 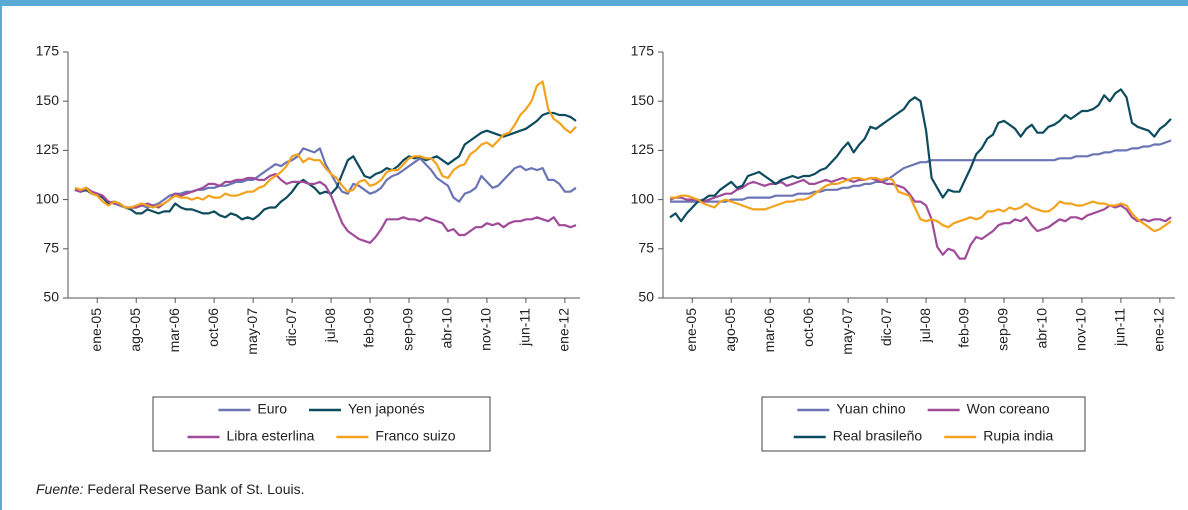 What do you see at coordinates (60, 489) in the screenshot?
I see `source-label: Fuente:` at bounding box center [60, 489].